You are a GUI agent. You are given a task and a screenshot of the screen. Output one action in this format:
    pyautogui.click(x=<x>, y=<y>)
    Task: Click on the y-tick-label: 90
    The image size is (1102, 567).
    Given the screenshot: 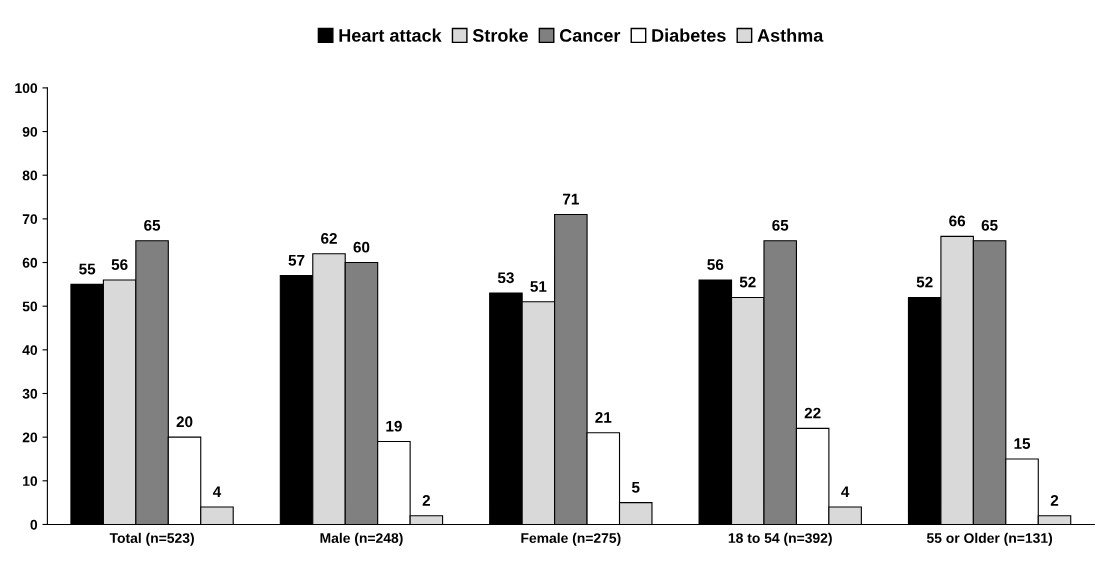 What is the action you would take?
    pyautogui.click(x=30, y=131)
    